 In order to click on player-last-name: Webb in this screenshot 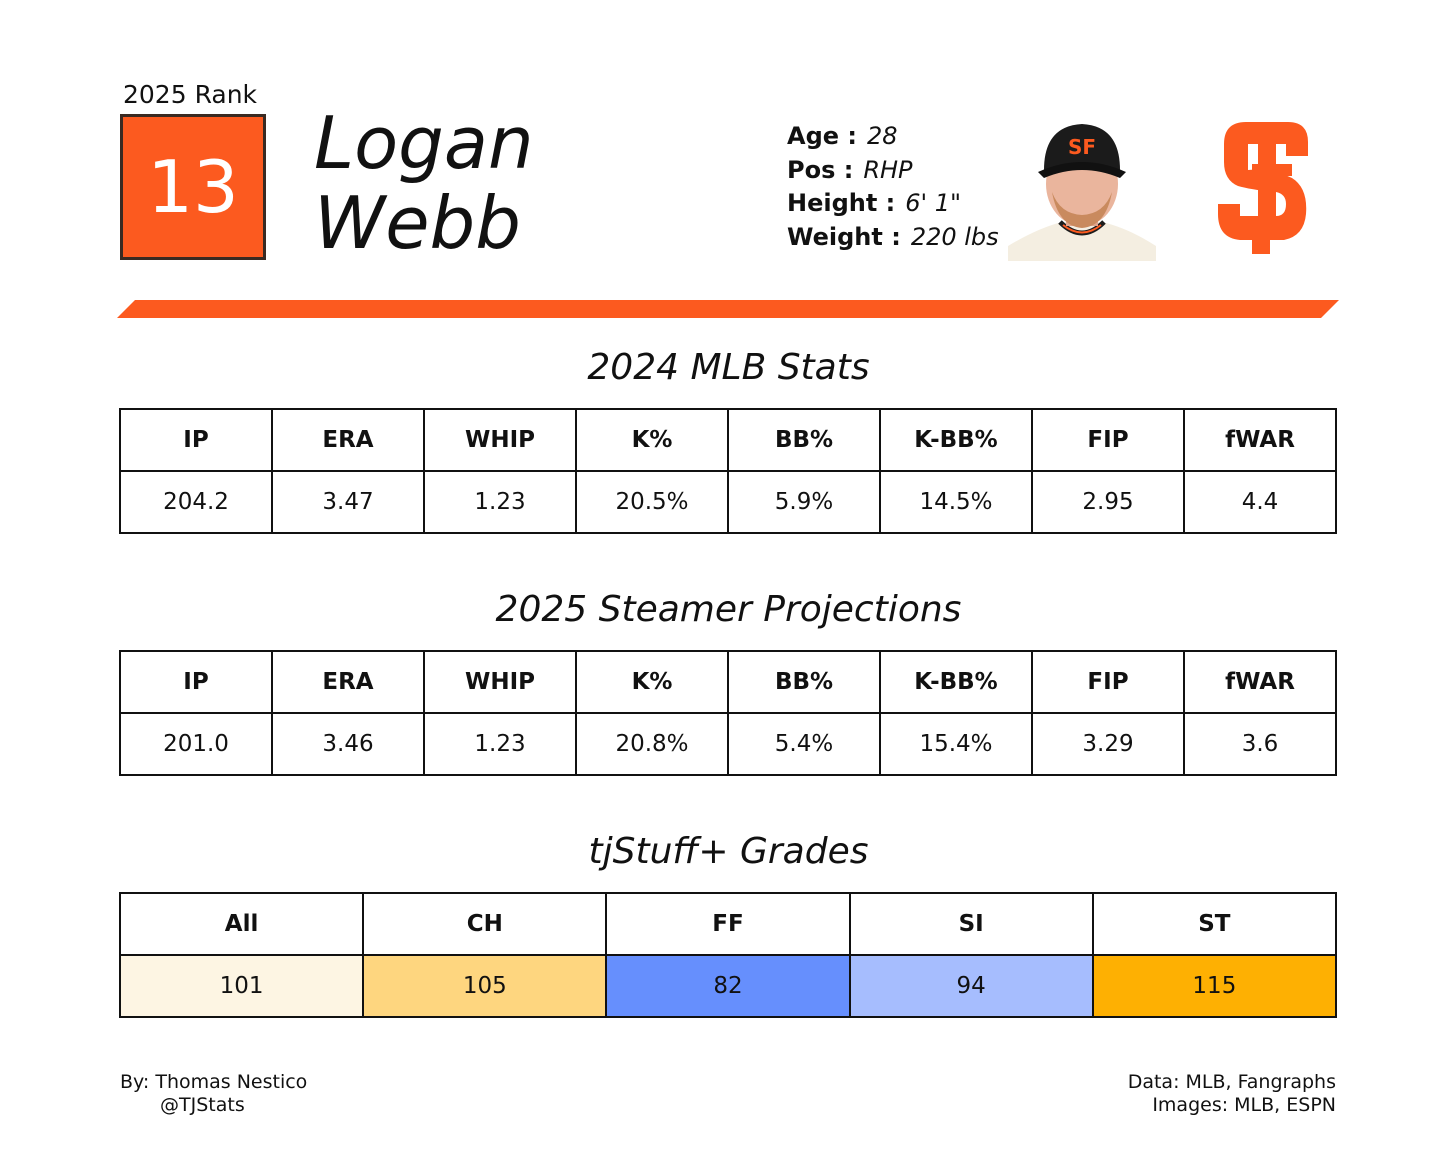, I will do `click(417, 223)`.